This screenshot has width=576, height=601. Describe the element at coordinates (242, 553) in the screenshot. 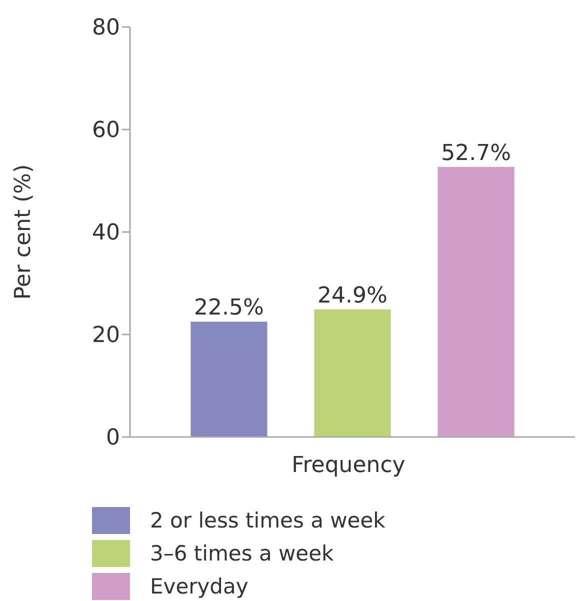

I see `legend-label: 3–6 times a week` at that location.